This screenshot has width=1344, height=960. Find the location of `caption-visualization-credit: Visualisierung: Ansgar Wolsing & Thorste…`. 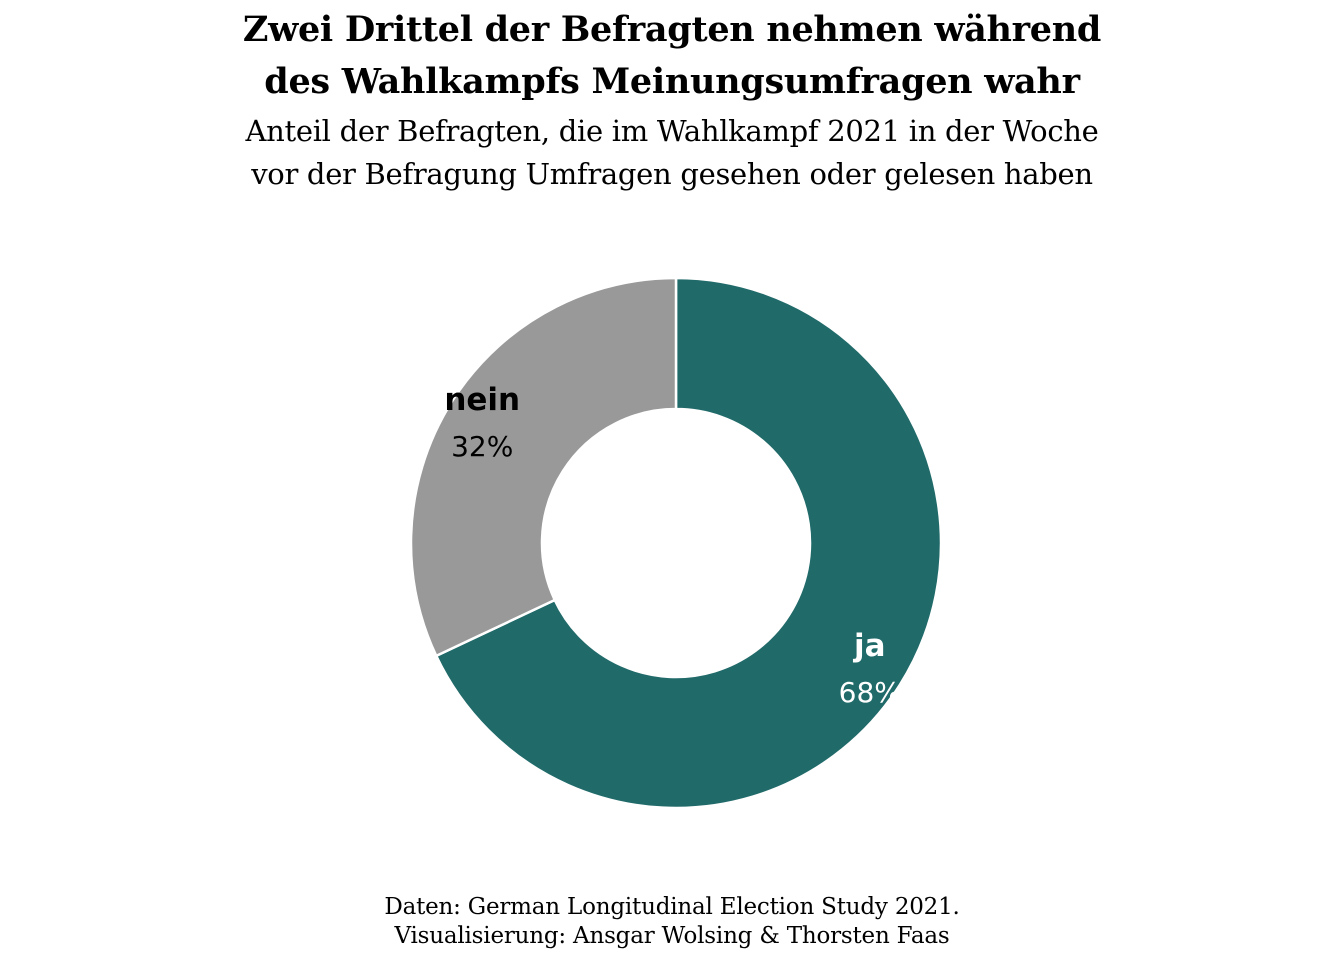

caption-visualization-credit: Visualisierung: Ansgar Wolsing & Thorste… is located at coordinates (672, 936).